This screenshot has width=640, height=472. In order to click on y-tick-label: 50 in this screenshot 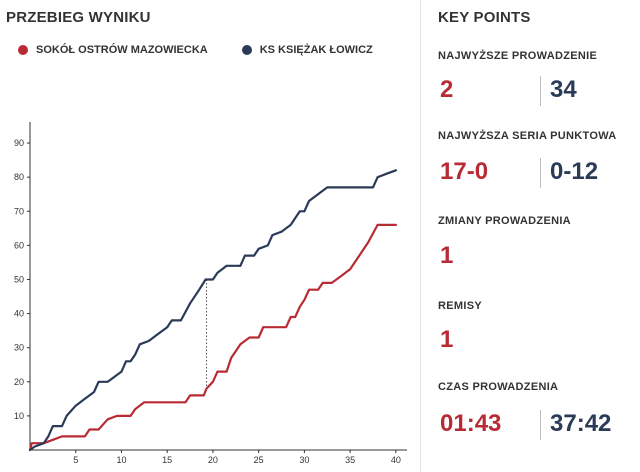, I will do `click(19, 279)`.